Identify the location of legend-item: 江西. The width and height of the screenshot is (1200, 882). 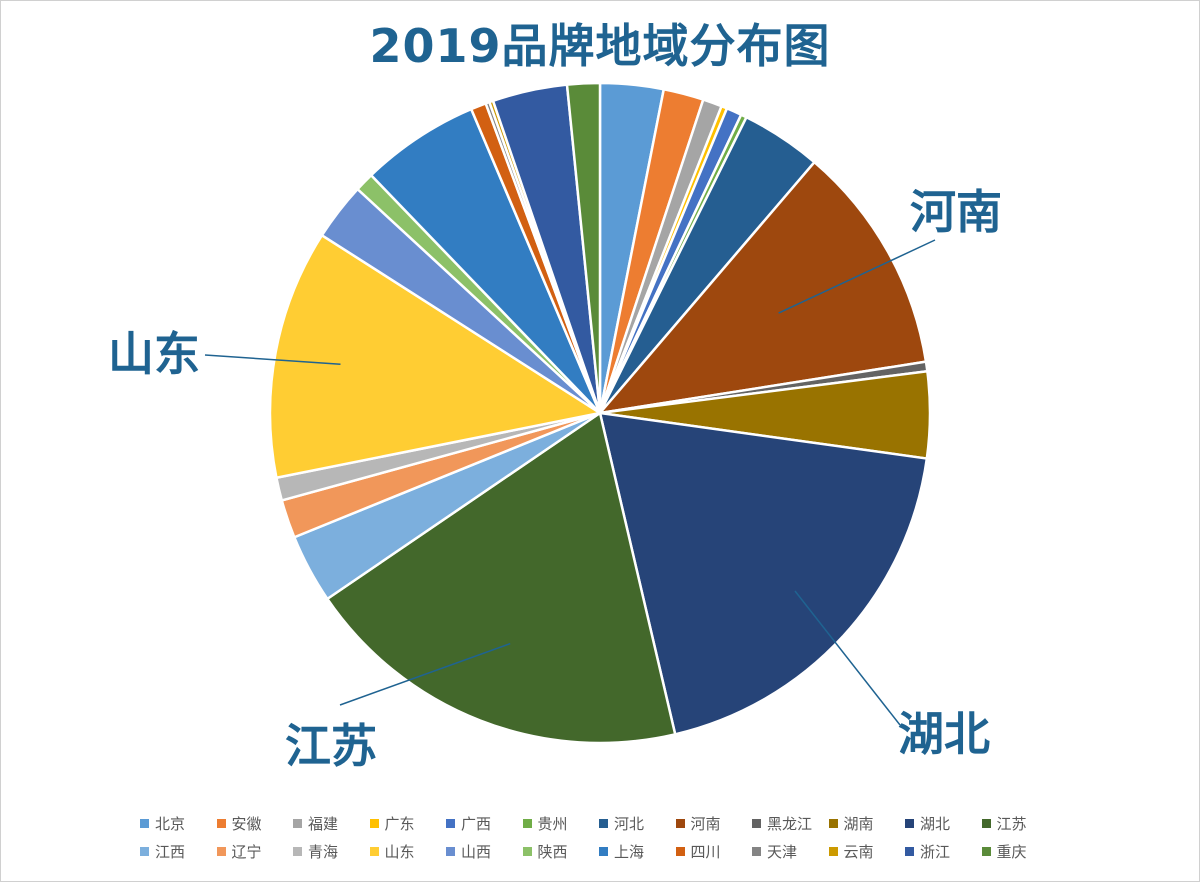
(178, 851).